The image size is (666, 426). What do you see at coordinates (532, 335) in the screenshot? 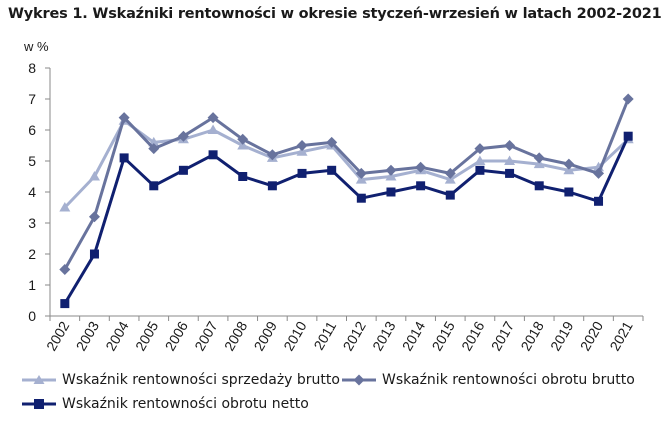
I see `x-tick-label: 2018` at bounding box center [532, 335].